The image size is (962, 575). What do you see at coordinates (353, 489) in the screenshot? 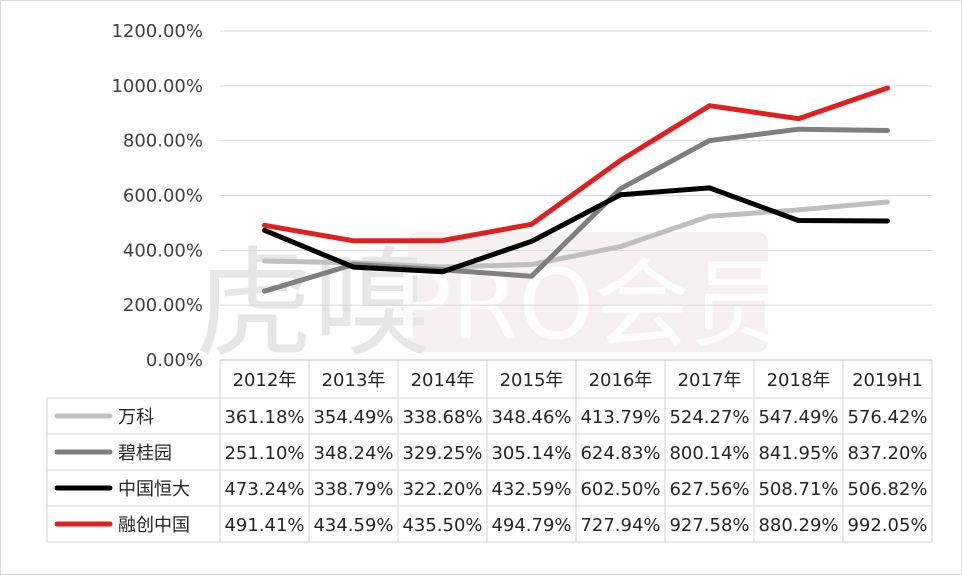
I see `data-label: 338.79%` at bounding box center [353, 489].